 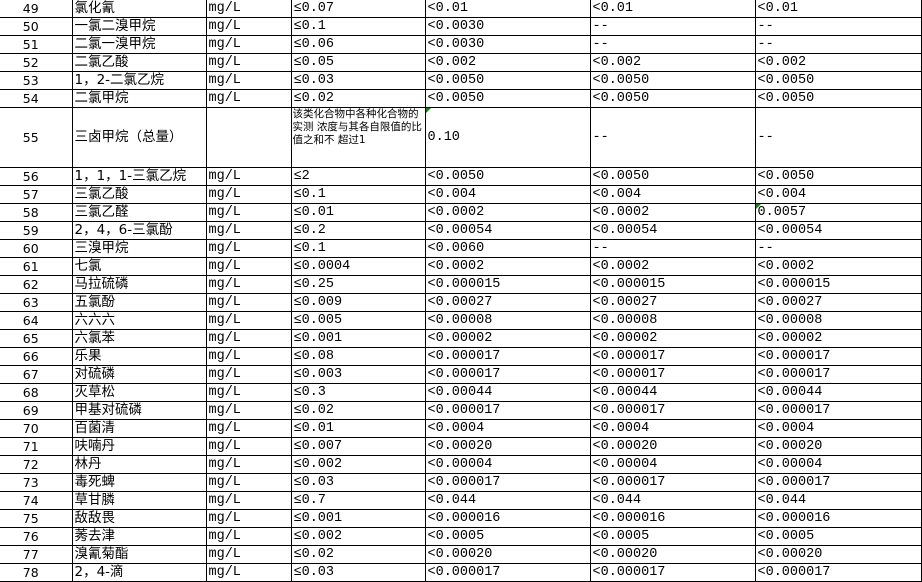 I want to click on result-1-cell: <0.00044, so click(x=507, y=392).